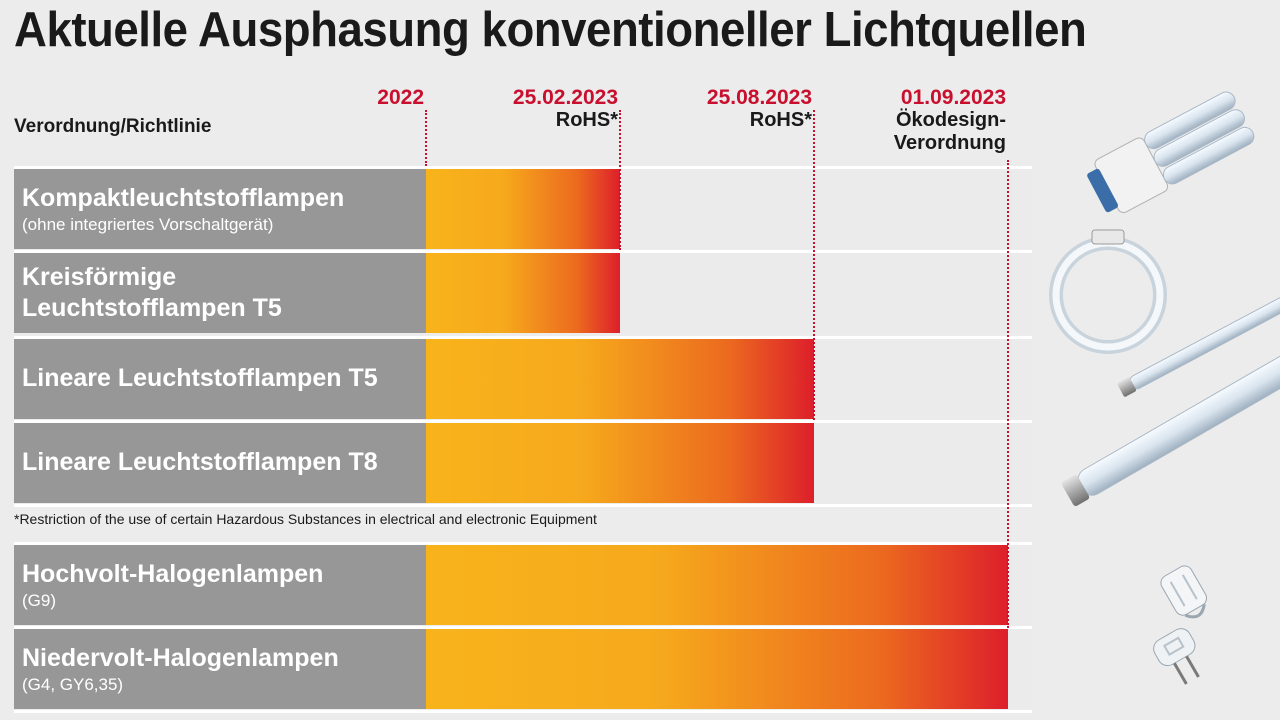 This screenshot has height=720, width=1280. I want to click on category-header: Verordnung/Richtlinie, so click(113, 126).